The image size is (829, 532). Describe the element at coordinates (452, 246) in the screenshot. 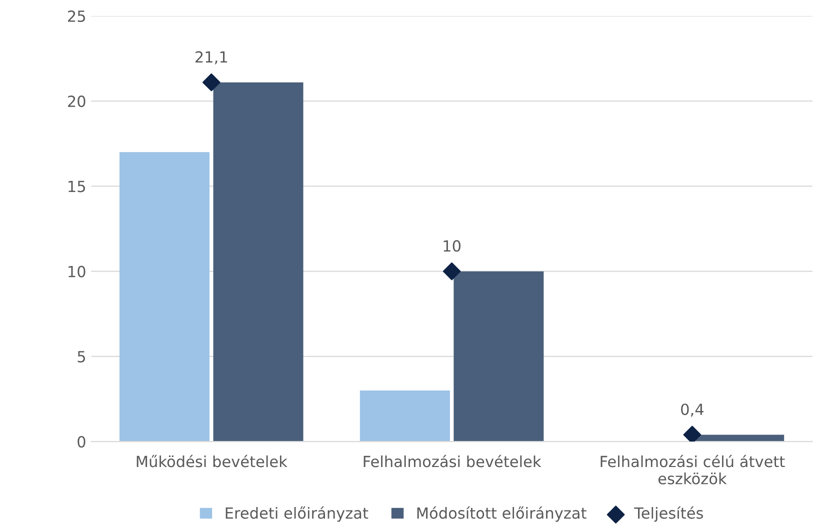

I see `data-label: 10` at that location.